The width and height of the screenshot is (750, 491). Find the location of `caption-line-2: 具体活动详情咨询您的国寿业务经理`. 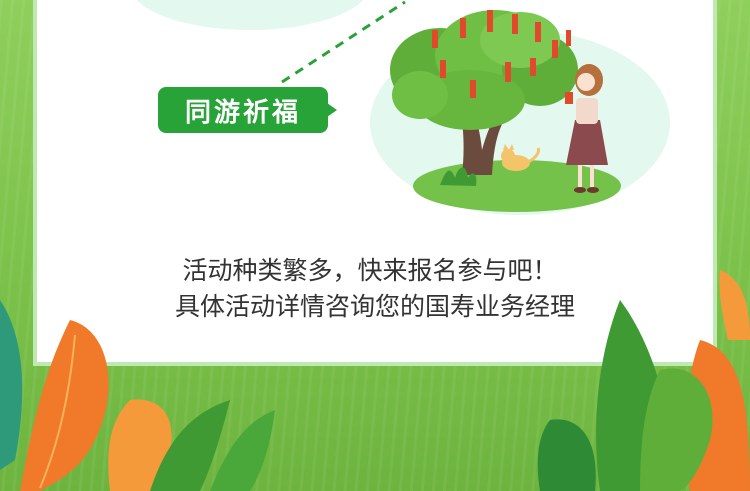

caption-line-2: 具体活动详情咨询您的国寿业务经理 is located at coordinates (374, 306).